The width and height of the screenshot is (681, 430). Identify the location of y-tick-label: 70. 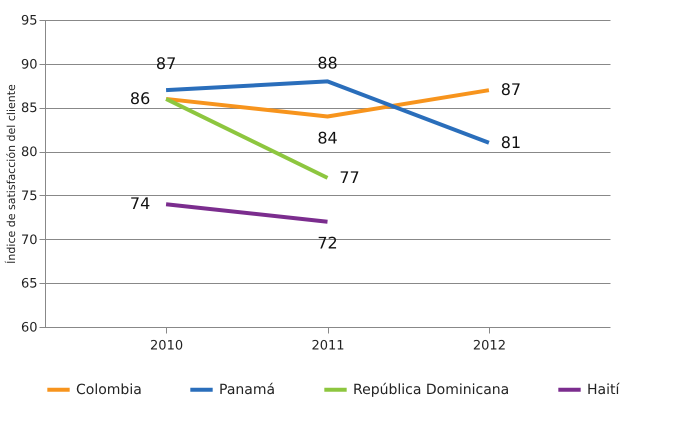
(29, 240).